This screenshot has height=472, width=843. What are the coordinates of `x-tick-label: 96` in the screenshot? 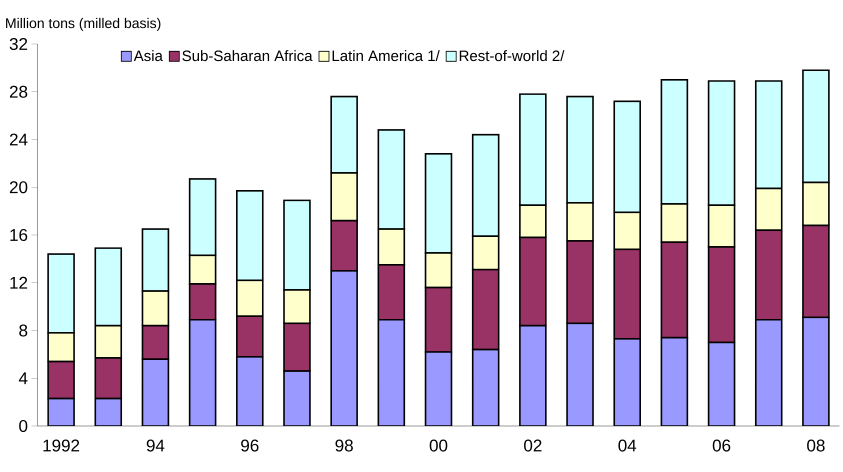 It's located at (249, 446).